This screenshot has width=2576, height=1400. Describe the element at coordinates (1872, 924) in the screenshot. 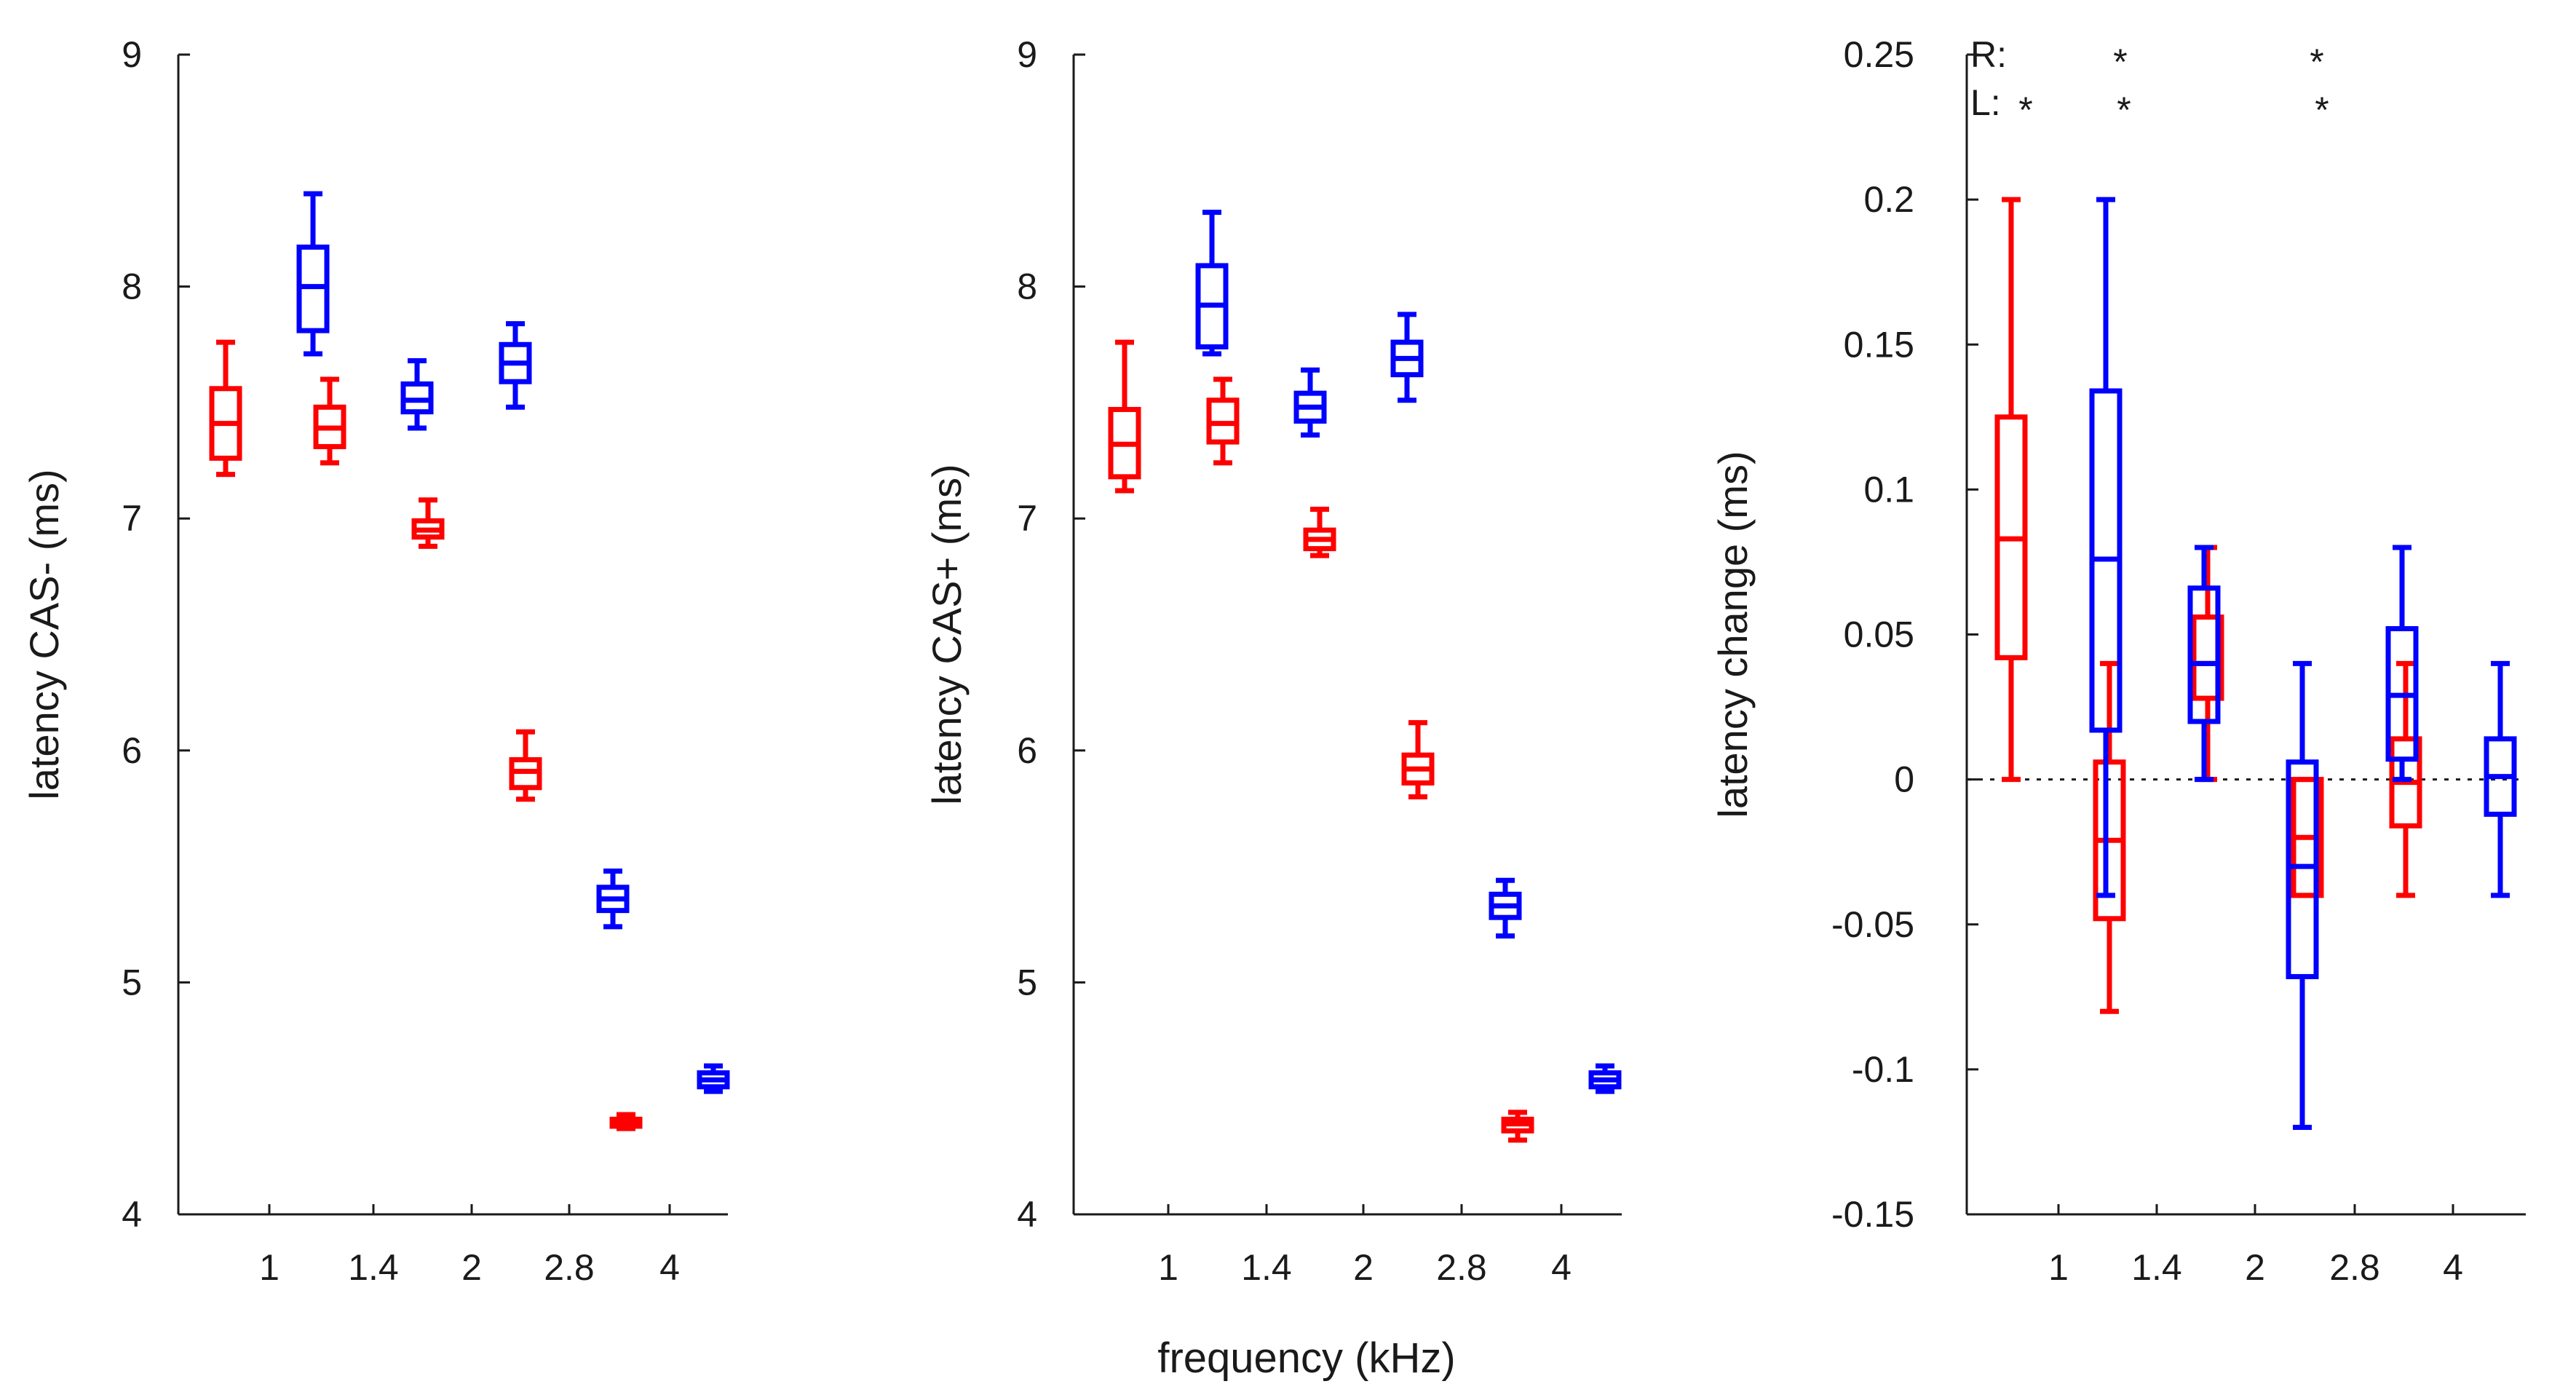

I see `y-tick-label: -0.05` at that location.